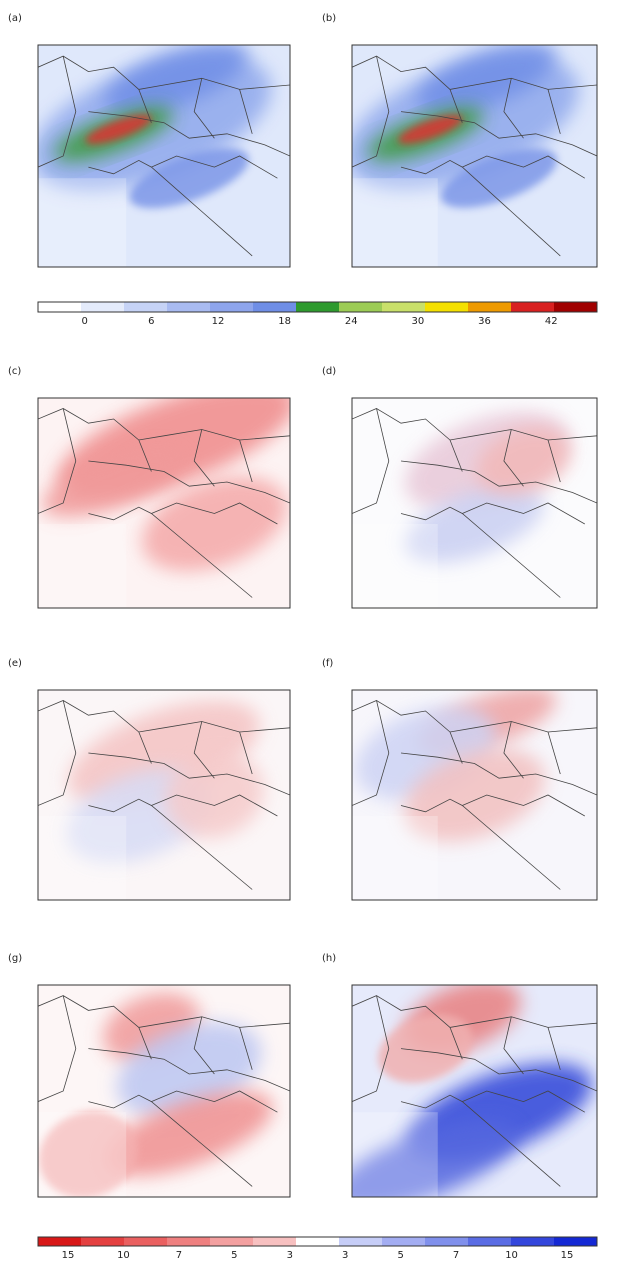 The height and width of the screenshot is (1277, 625). I want to click on colorbar-tick-label: 18, so click(284, 321).